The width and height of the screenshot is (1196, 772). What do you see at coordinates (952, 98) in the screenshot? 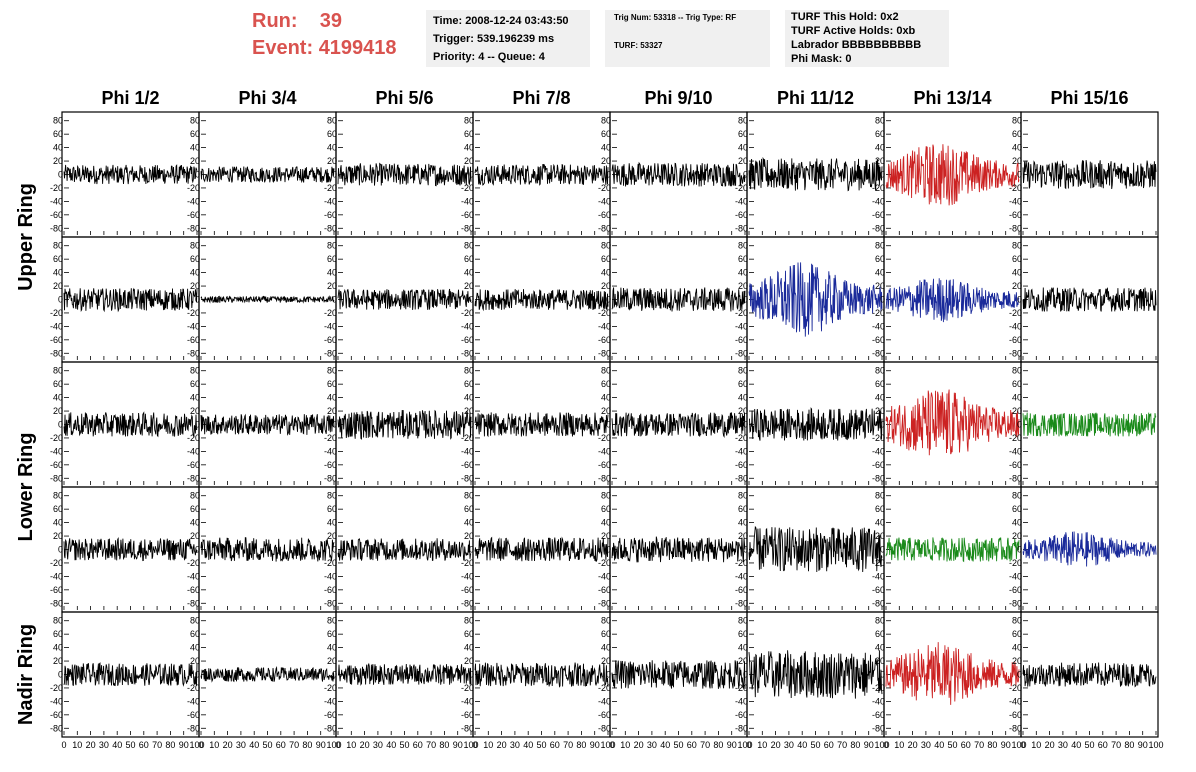
I see `column-header: Phi 13/14` at bounding box center [952, 98].